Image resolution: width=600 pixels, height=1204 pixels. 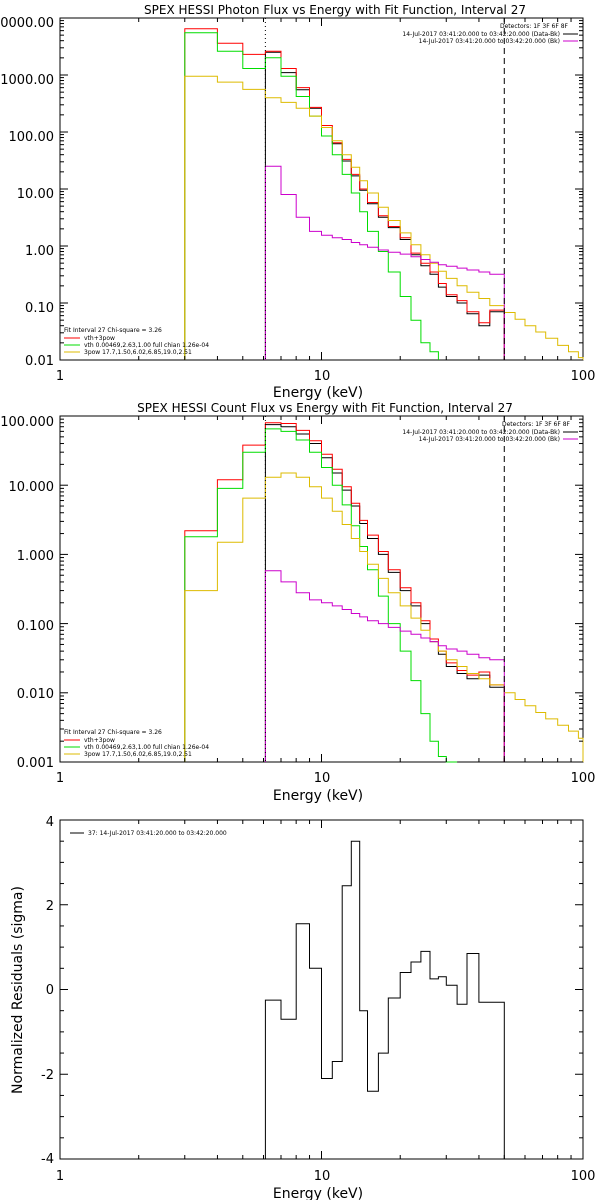 What do you see at coordinates (322, 1176) in the screenshot?
I see `panel3-xtick-10: 10` at bounding box center [322, 1176].